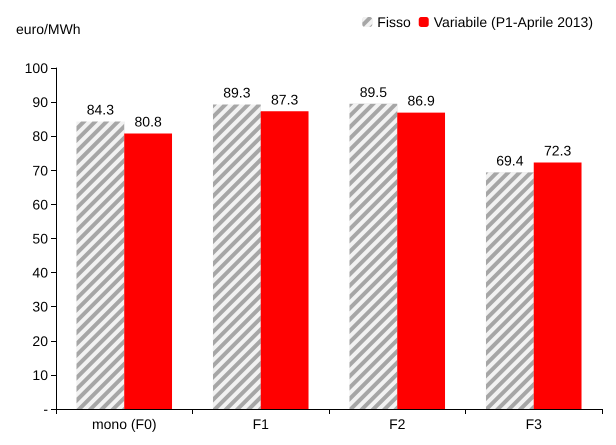 The width and height of the screenshot is (616, 445). Describe the element at coordinates (40, 170) in the screenshot. I see `y-tick-label: 70` at that location.